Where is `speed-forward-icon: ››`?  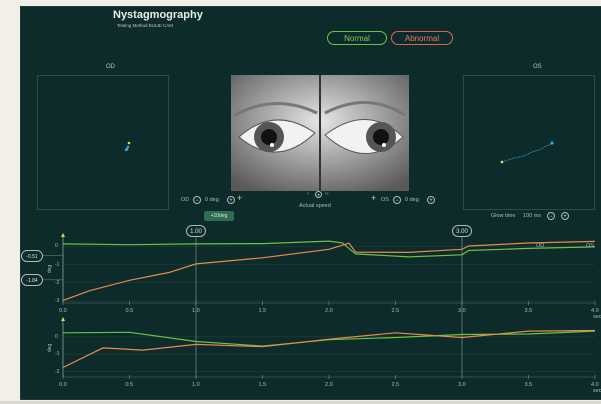
speed-forward-icon: ›› is located at coordinates (327, 194).